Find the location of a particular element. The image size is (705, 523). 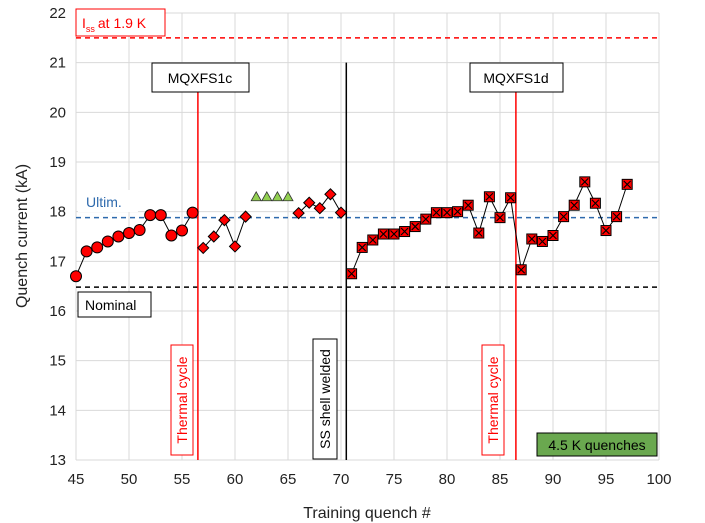

x-tick-label: 50 is located at coordinates (129, 479).